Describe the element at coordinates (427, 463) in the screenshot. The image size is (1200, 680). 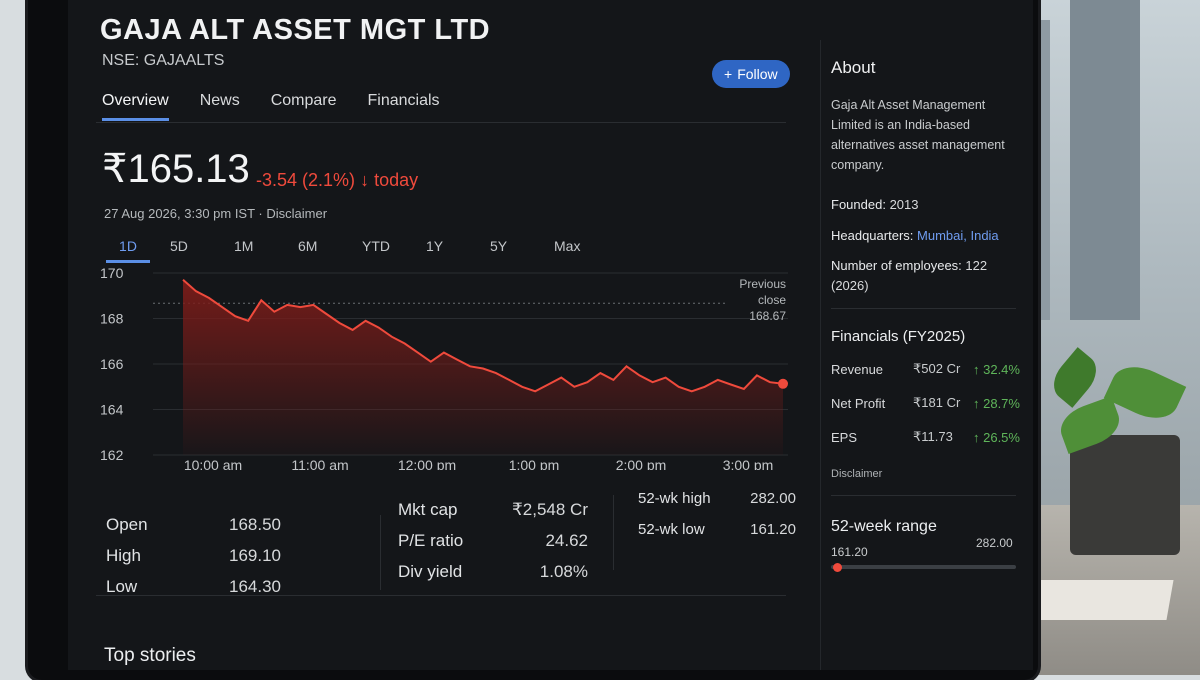
I see `x-tick-label: 12:00 pm` at that location.